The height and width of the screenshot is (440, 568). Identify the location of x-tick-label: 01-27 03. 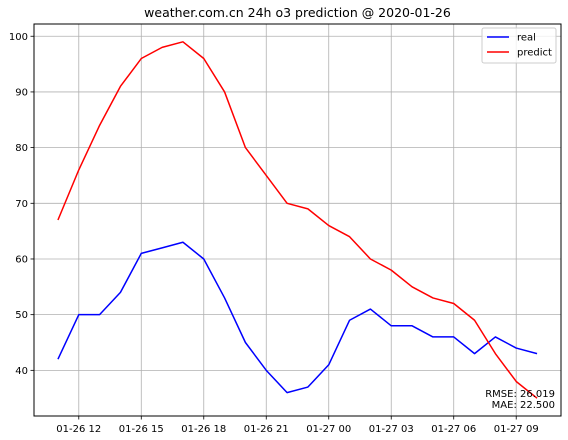
(391, 429).